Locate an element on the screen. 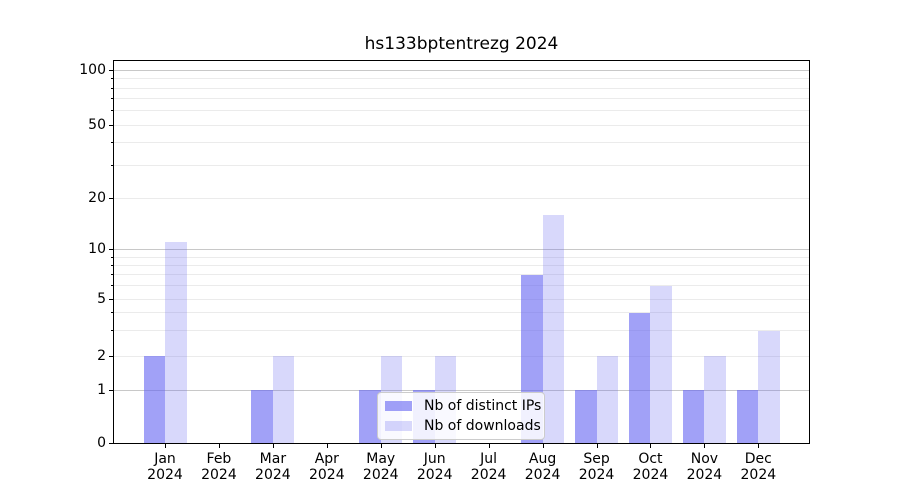 The width and height of the screenshot is (900, 500). y-tick-label: 2 is located at coordinates (101, 355).